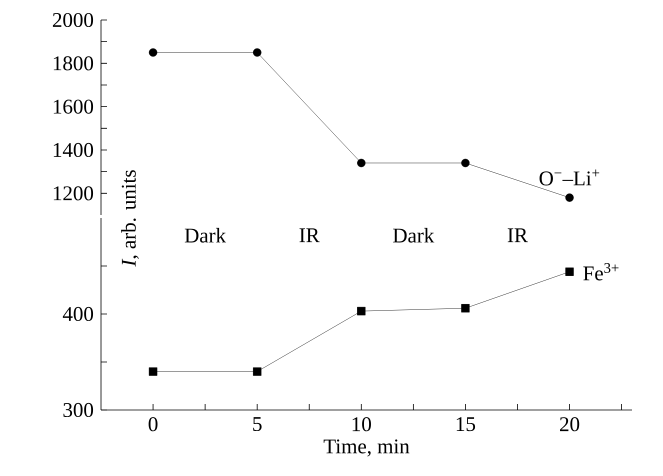  What do you see at coordinates (78, 314) in the screenshot?
I see `y-tick-label: 400` at bounding box center [78, 314].